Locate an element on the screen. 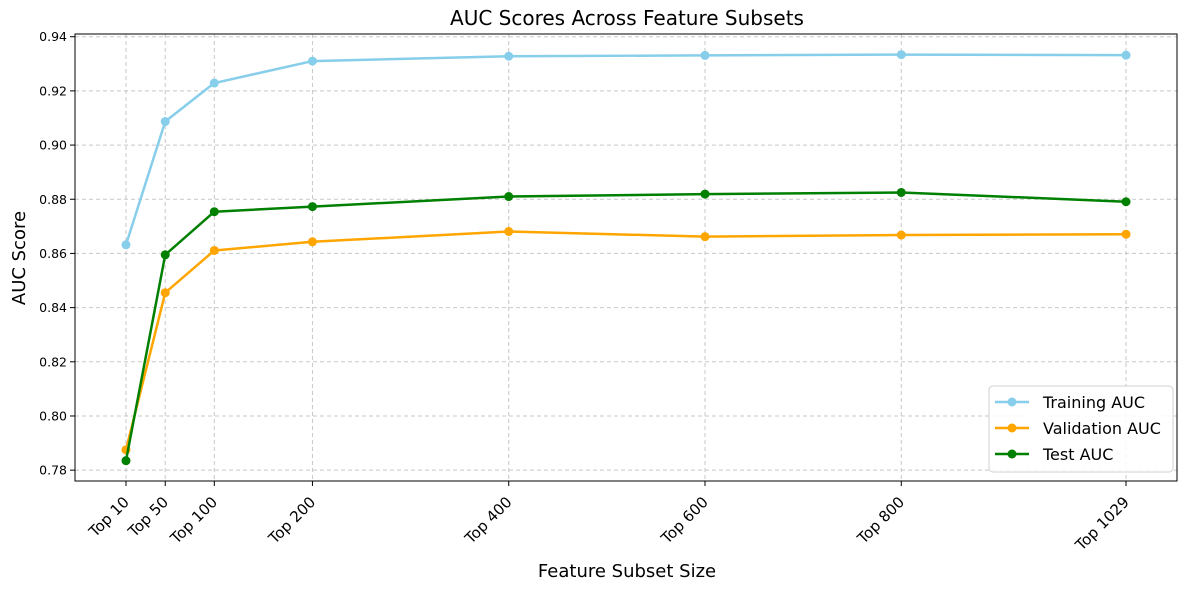  chart-title: AUC Scores Across Feature Subsets is located at coordinates (627, 18).